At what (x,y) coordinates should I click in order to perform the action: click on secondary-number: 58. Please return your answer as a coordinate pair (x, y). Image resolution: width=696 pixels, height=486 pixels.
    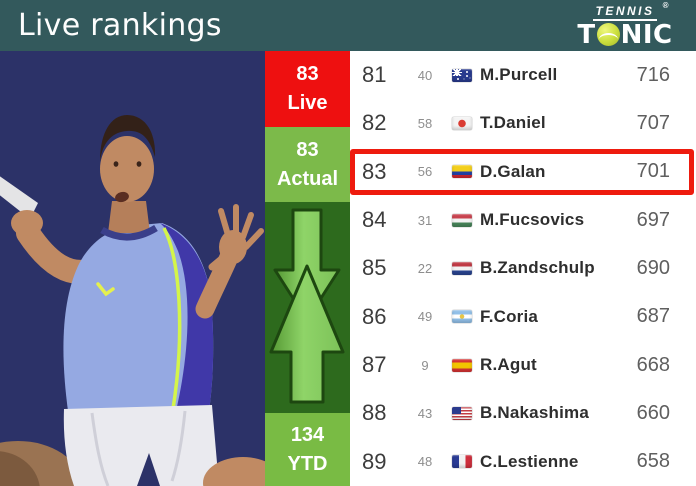
    Looking at the image, I should click on (425, 123).